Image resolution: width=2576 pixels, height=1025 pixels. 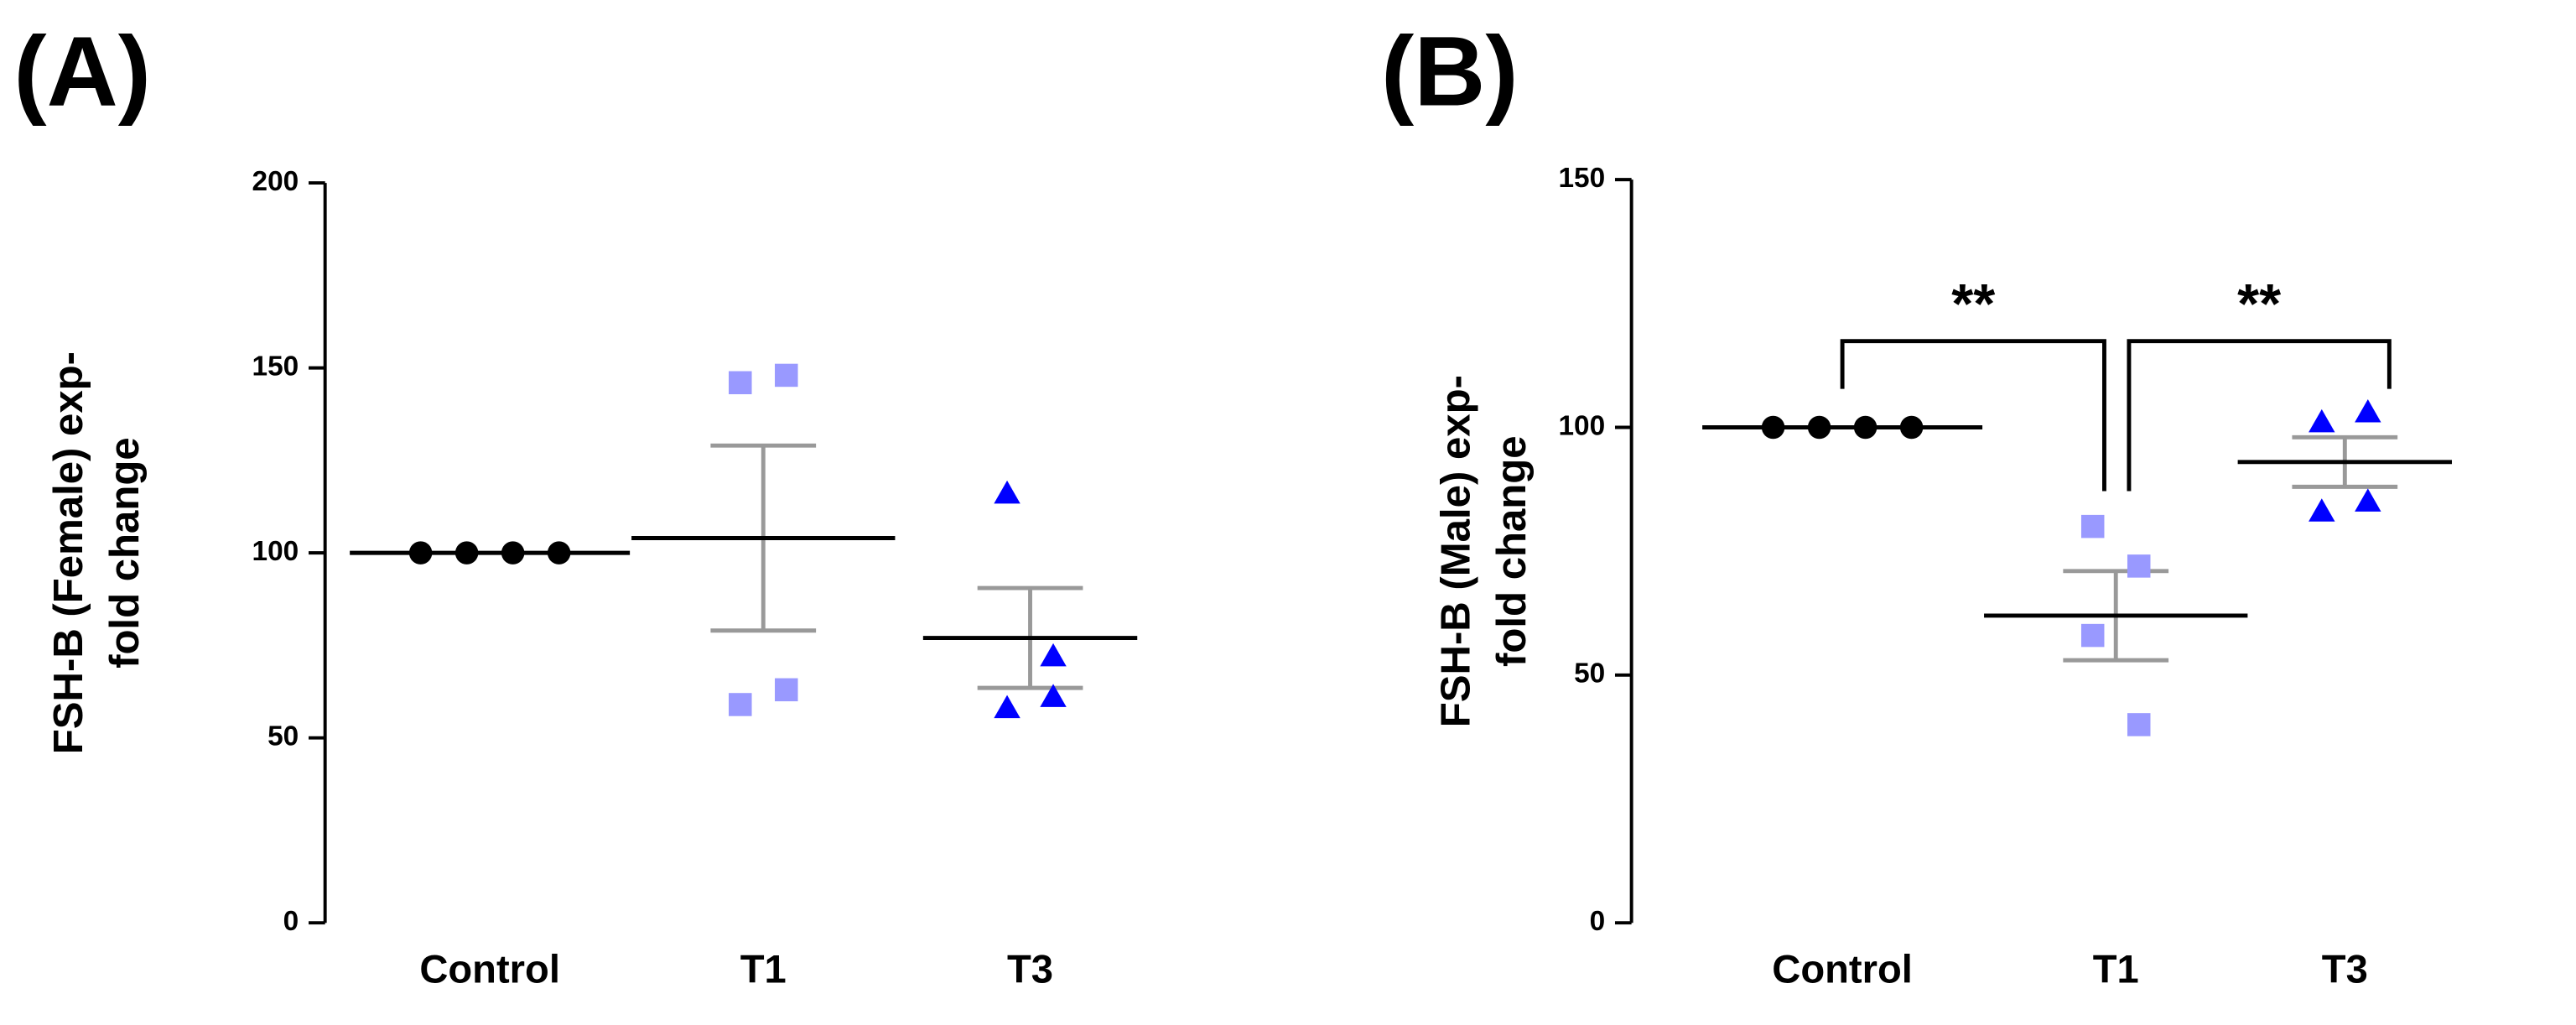 I want to click on y-axis-label-line: FSH-B (Female) exp-, so click(x=68, y=552).